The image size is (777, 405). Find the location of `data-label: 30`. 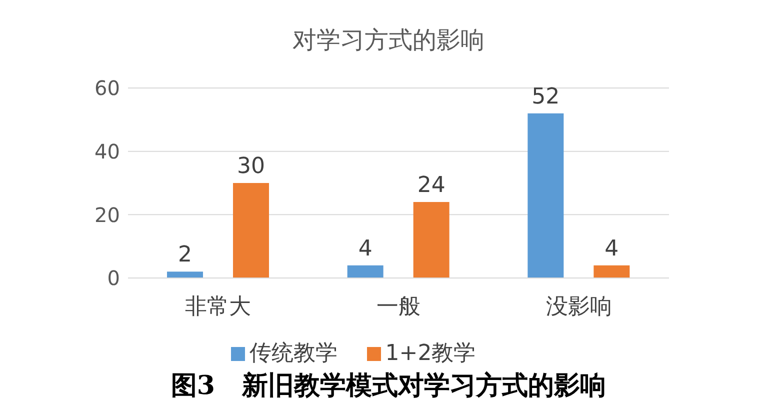

data-label: 30 is located at coordinates (251, 166).